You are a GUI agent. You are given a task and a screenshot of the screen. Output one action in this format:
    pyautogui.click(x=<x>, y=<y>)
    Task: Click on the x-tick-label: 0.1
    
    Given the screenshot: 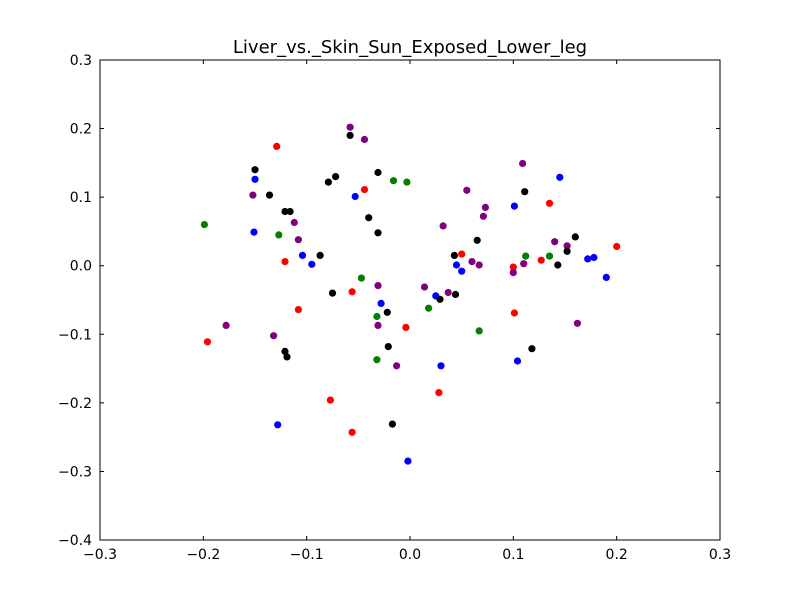 What is the action you would take?
    pyautogui.click(x=513, y=555)
    